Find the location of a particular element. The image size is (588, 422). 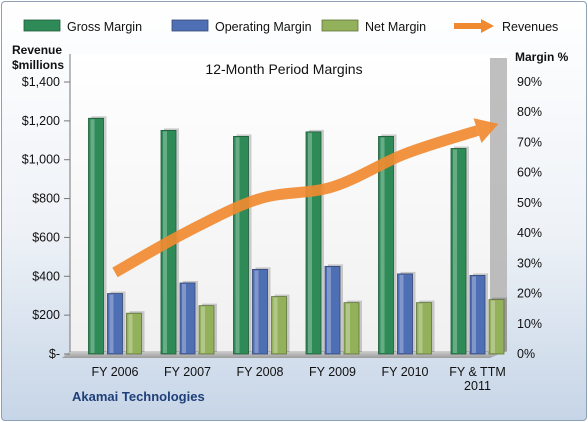

category-label: FY 2006 is located at coordinates (114, 372).